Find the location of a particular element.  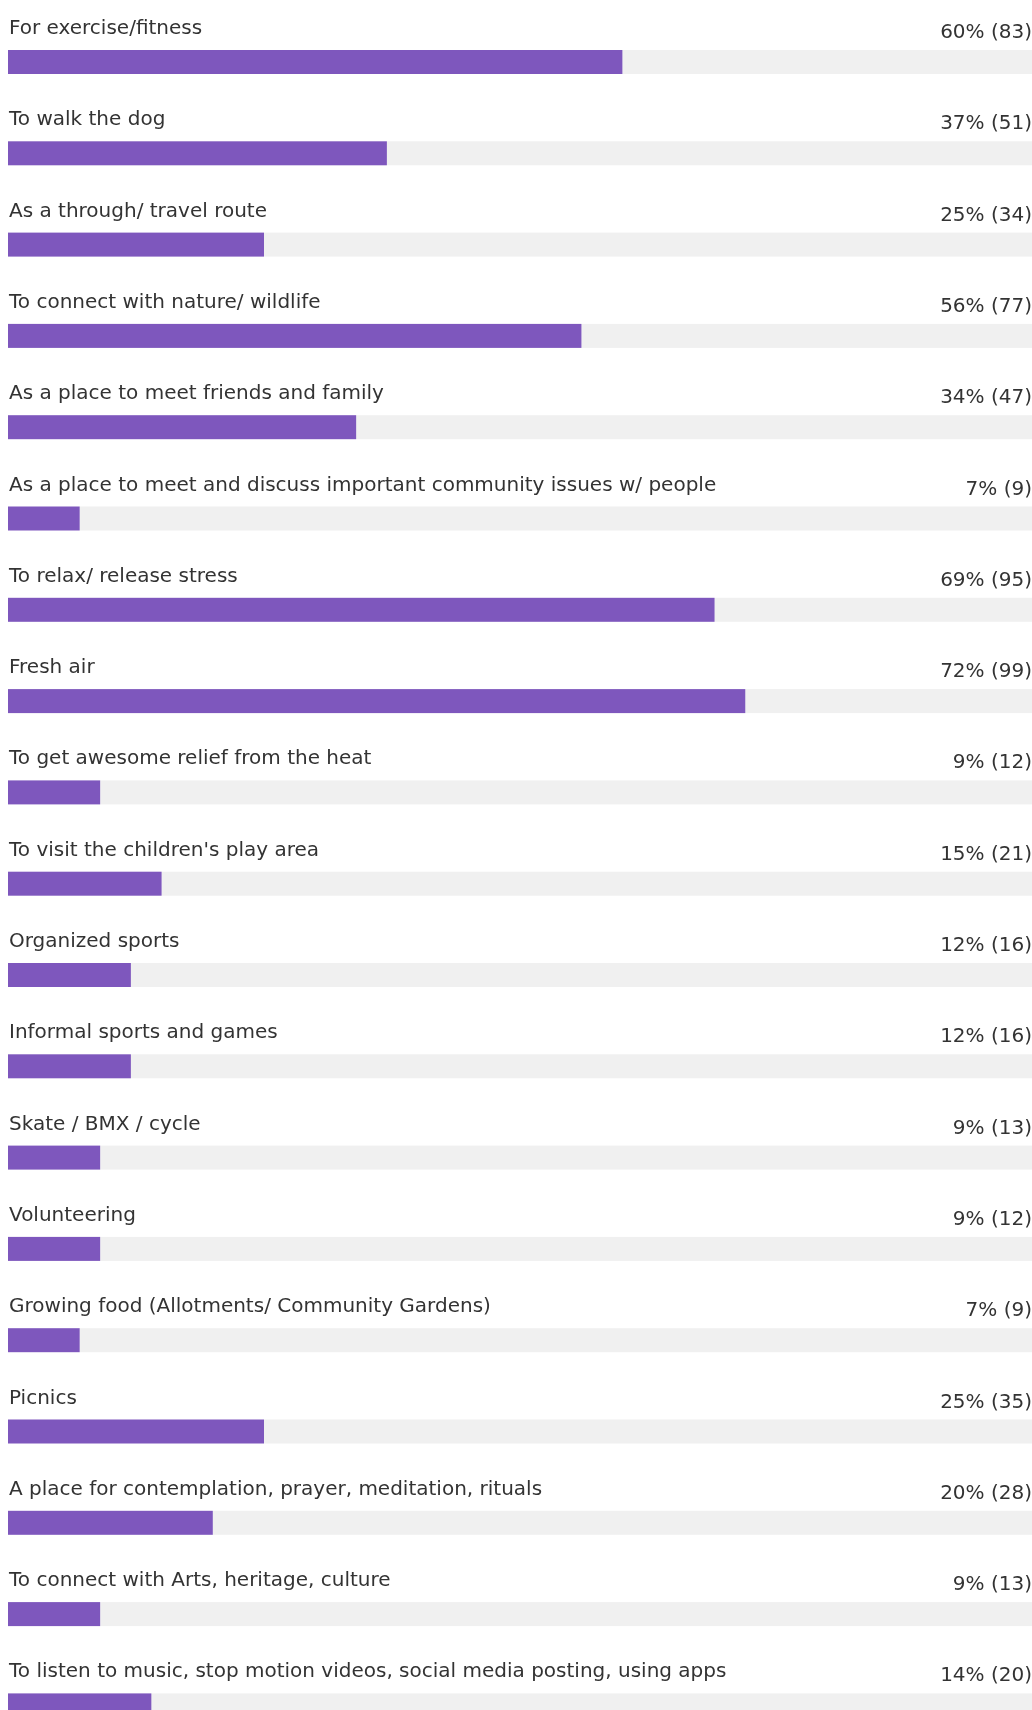

y-tick-label: Fresh air is located at coordinates (52, 666).